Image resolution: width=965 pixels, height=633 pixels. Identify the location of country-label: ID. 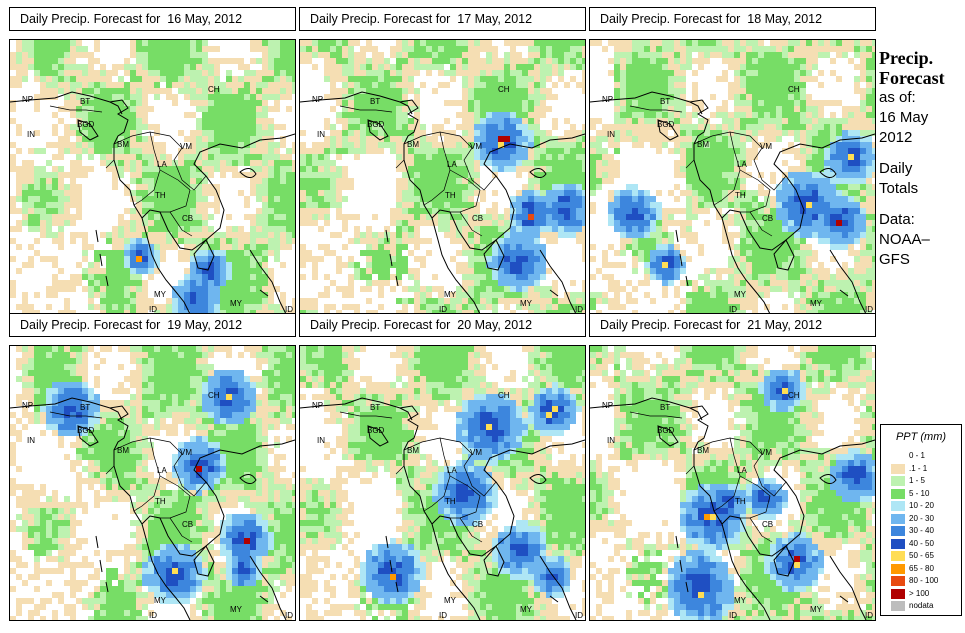
(443, 309).